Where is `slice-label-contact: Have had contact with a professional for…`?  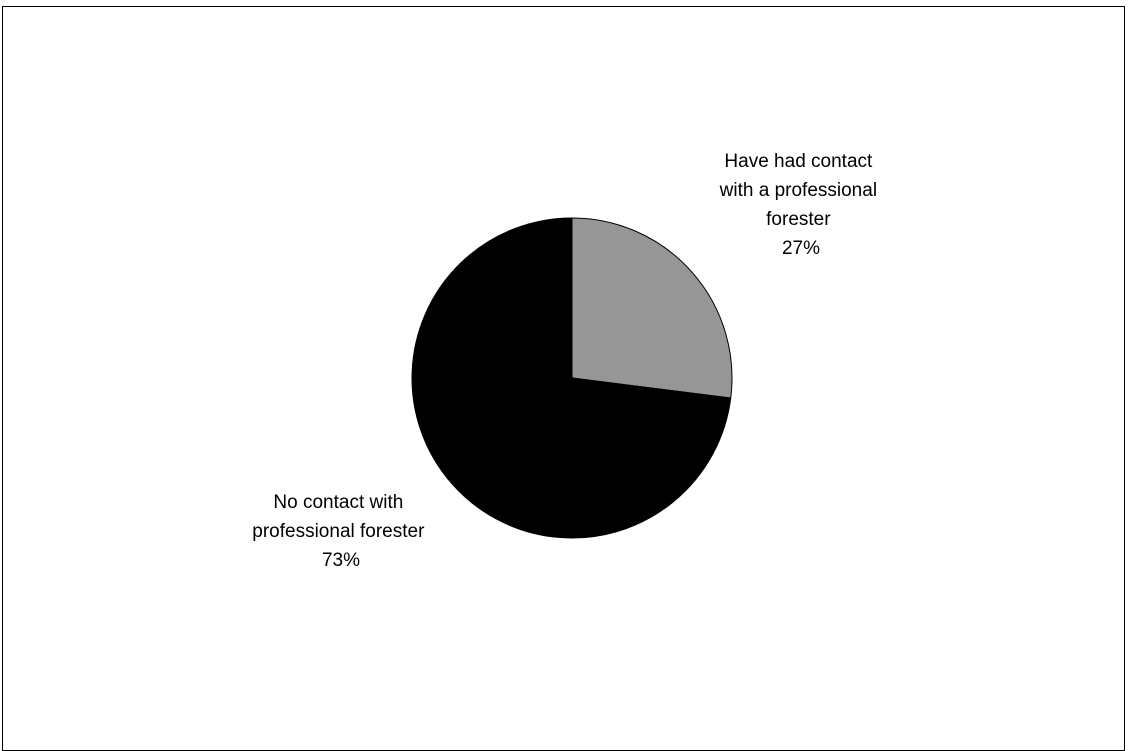
slice-label-contact: Have had contact with a professional for… is located at coordinates (801, 205).